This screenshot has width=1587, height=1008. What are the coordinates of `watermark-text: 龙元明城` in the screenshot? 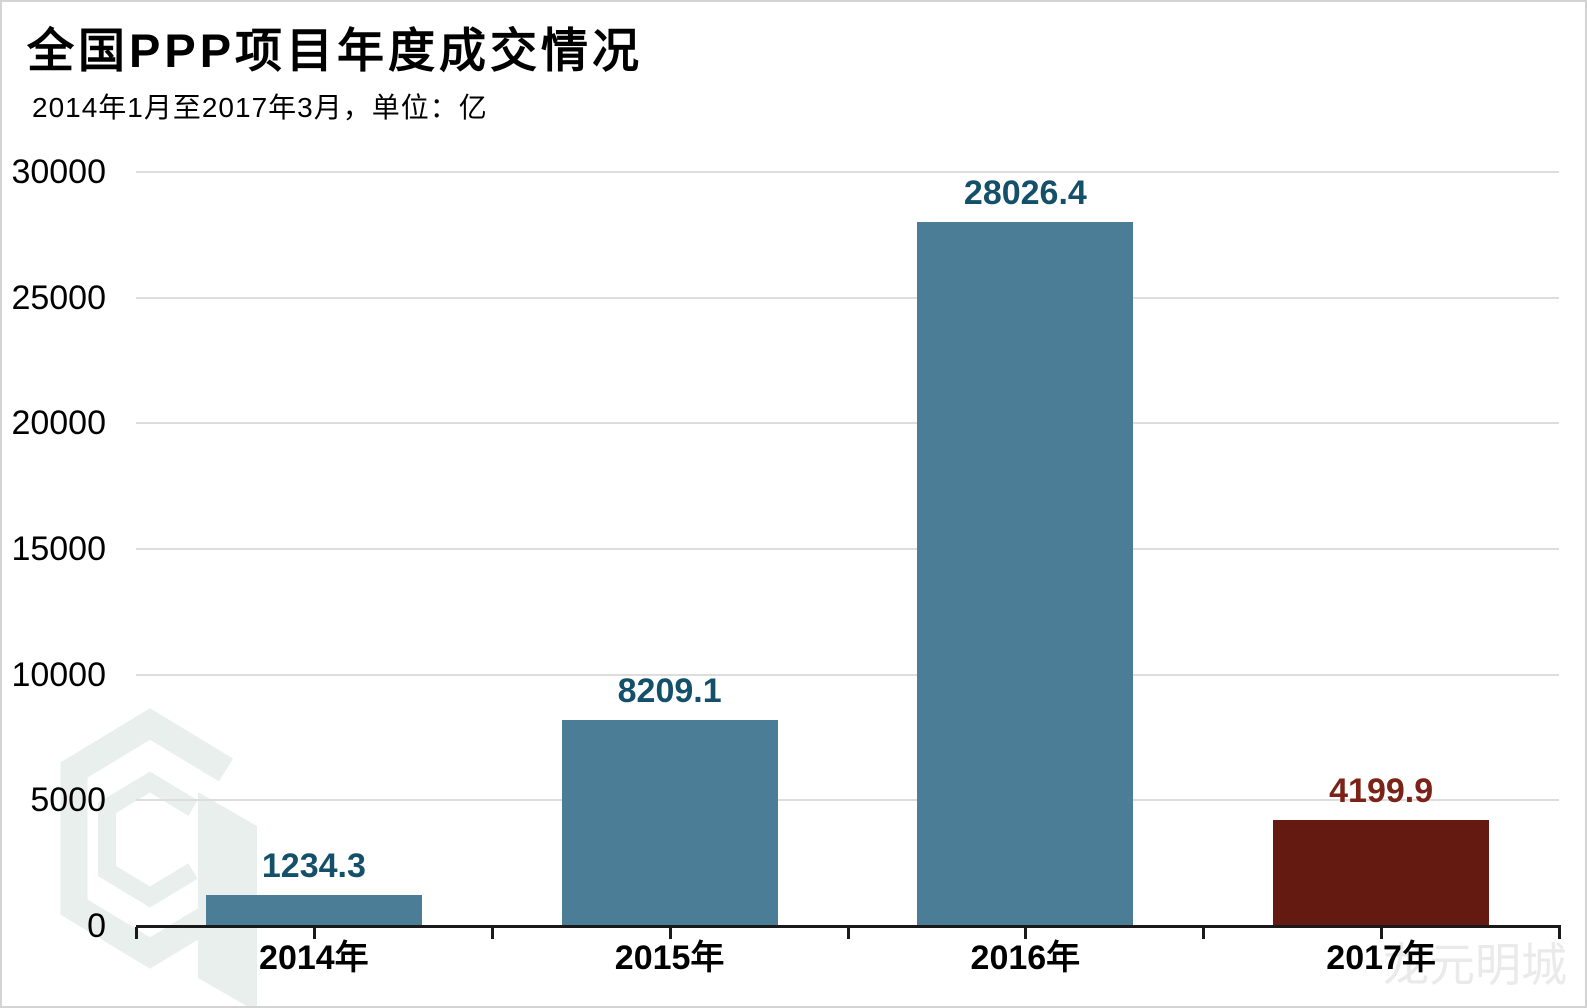 It's located at (1475, 965).